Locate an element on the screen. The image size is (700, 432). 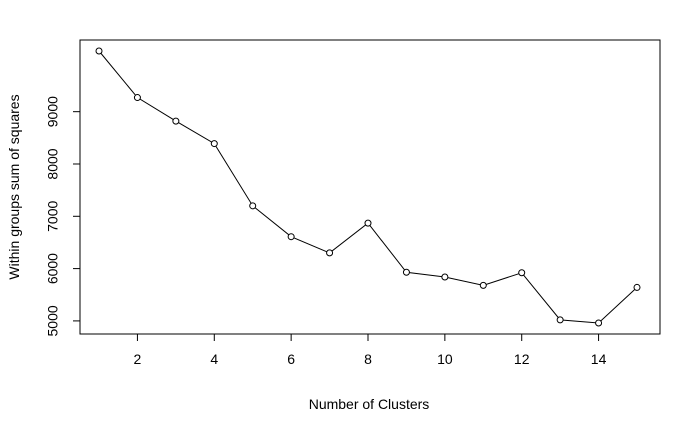
x-tick-label: 10 is located at coordinates (445, 359).